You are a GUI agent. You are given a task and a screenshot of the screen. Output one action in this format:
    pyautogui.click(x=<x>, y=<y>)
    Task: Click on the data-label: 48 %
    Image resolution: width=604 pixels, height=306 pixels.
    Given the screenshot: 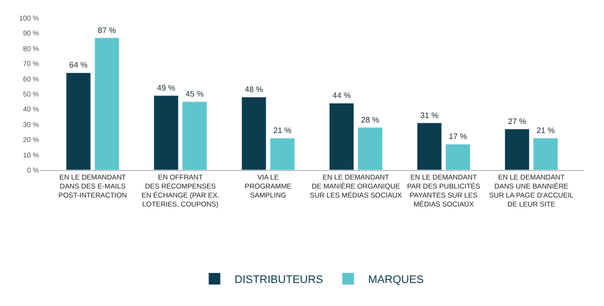 What is the action you would take?
    pyautogui.click(x=253, y=89)
    